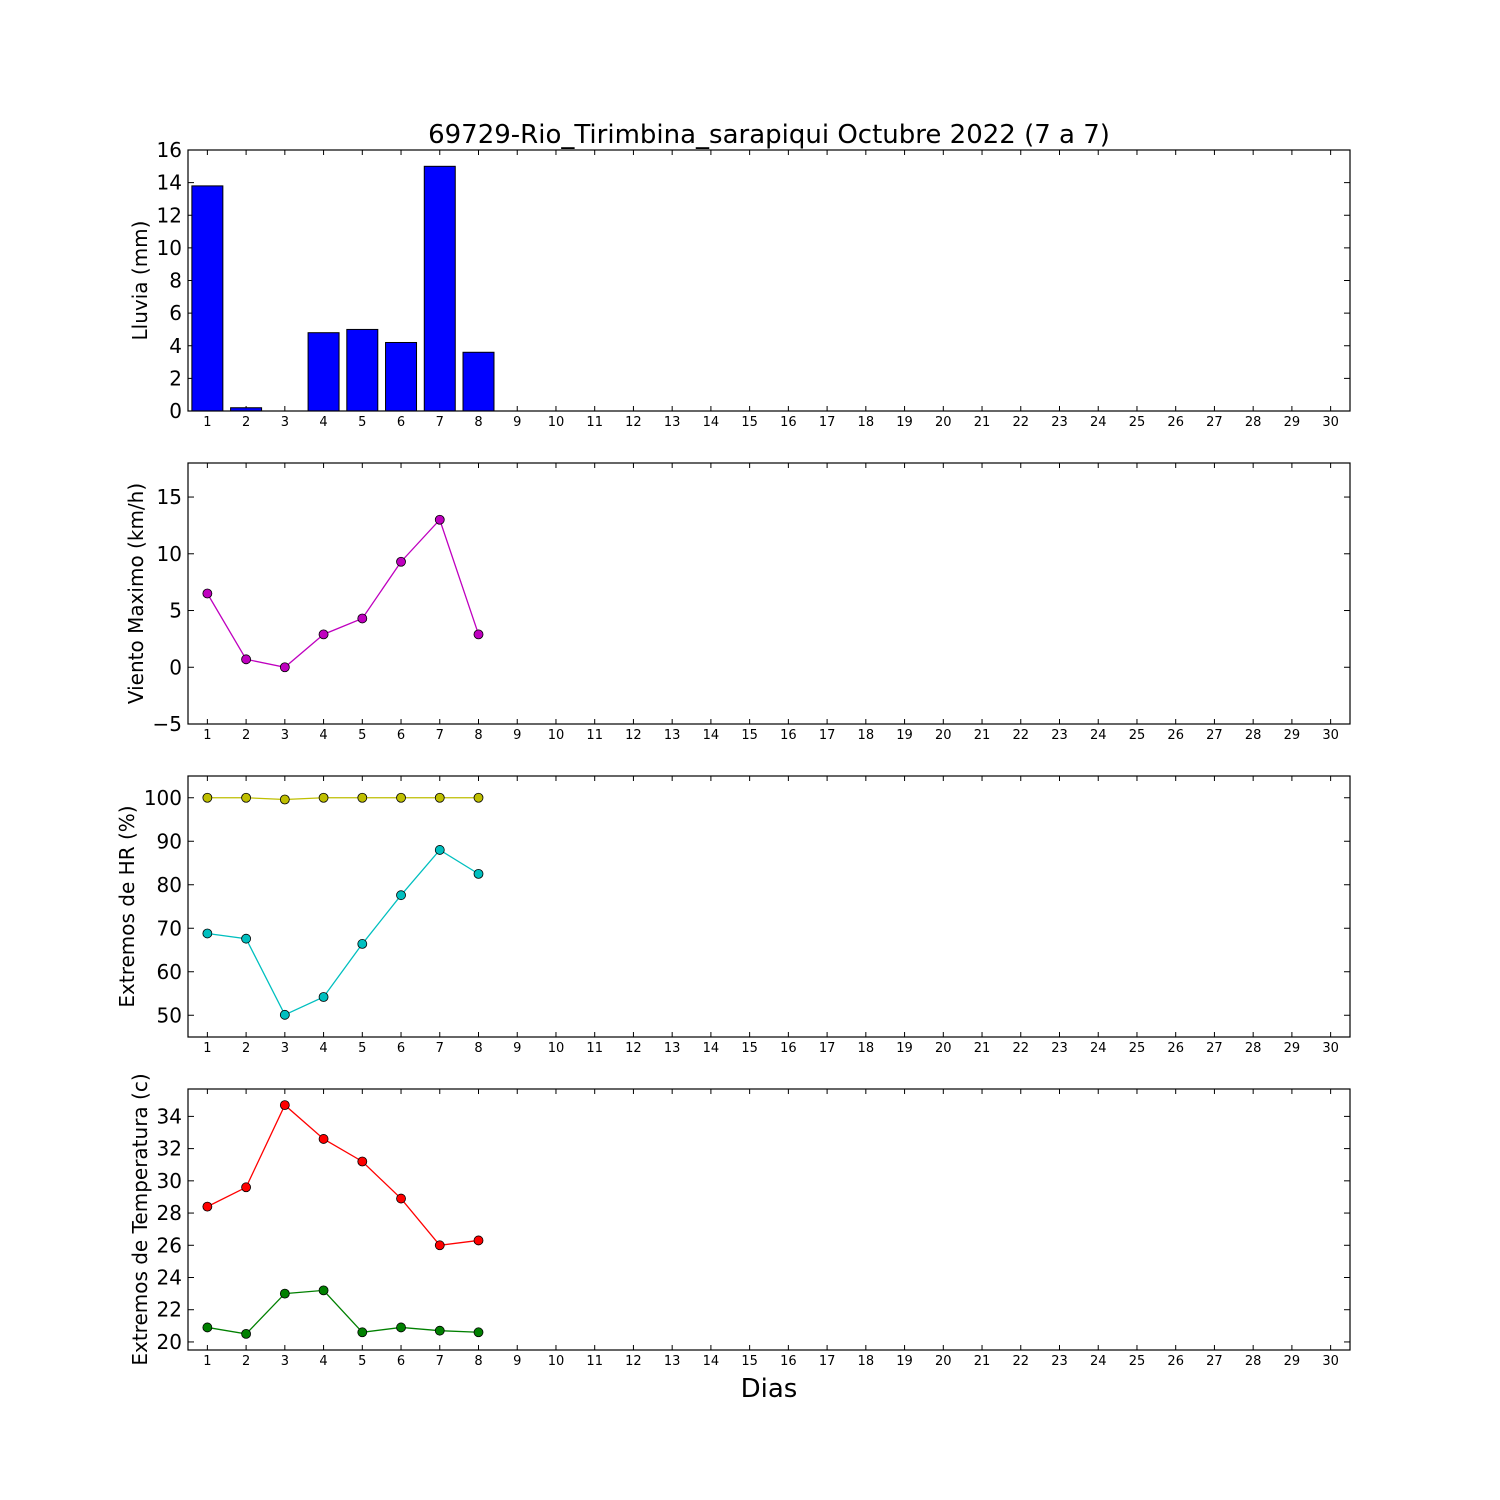 Image resolution: width=1500 pixels, height=1500 pixels. I want to click on x-tick-label: 5, so click(362, 1048).